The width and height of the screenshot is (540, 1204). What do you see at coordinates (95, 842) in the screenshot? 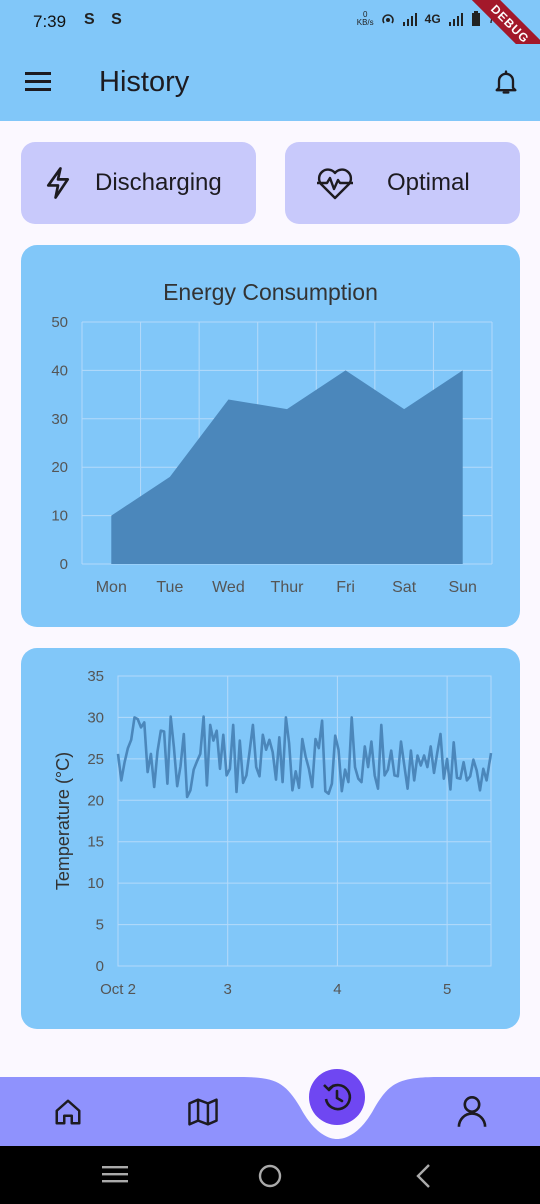
I see `y-tick-label: 15` at bounding box center [95, 842].